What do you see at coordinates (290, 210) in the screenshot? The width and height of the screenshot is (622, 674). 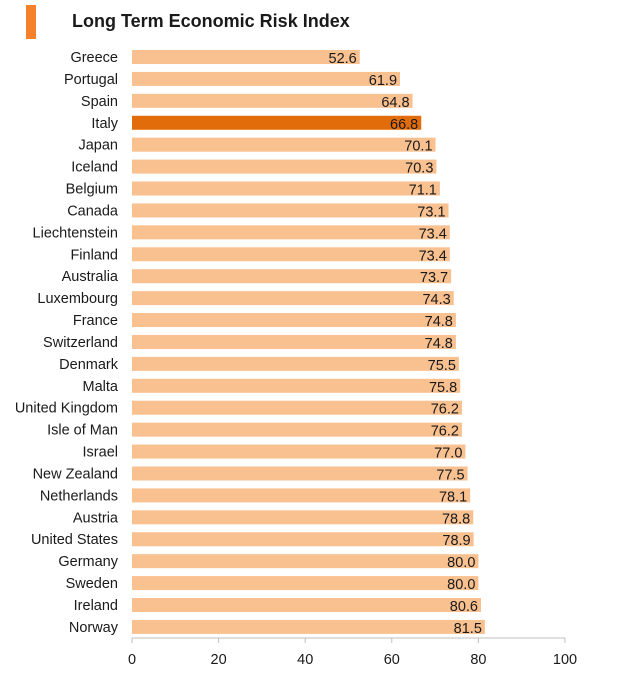 I see `bar-canada` at bounding box center [290, 210].